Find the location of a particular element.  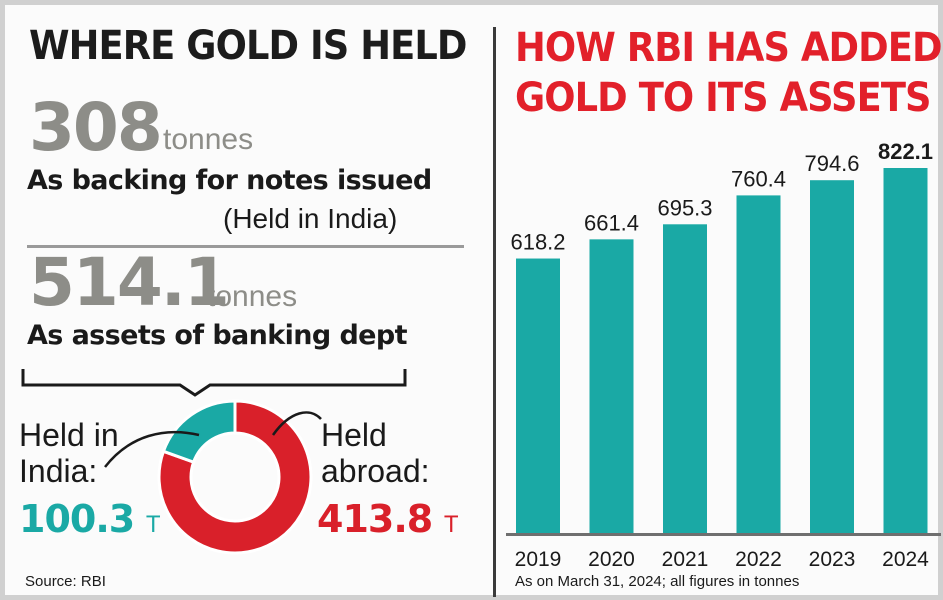

bar-2023 is located at coordinates (832, 356).